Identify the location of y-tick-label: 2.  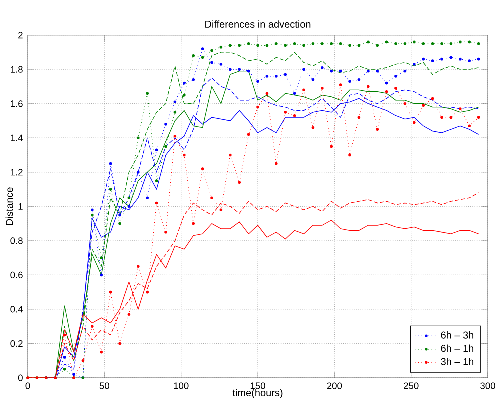
(20, 35).